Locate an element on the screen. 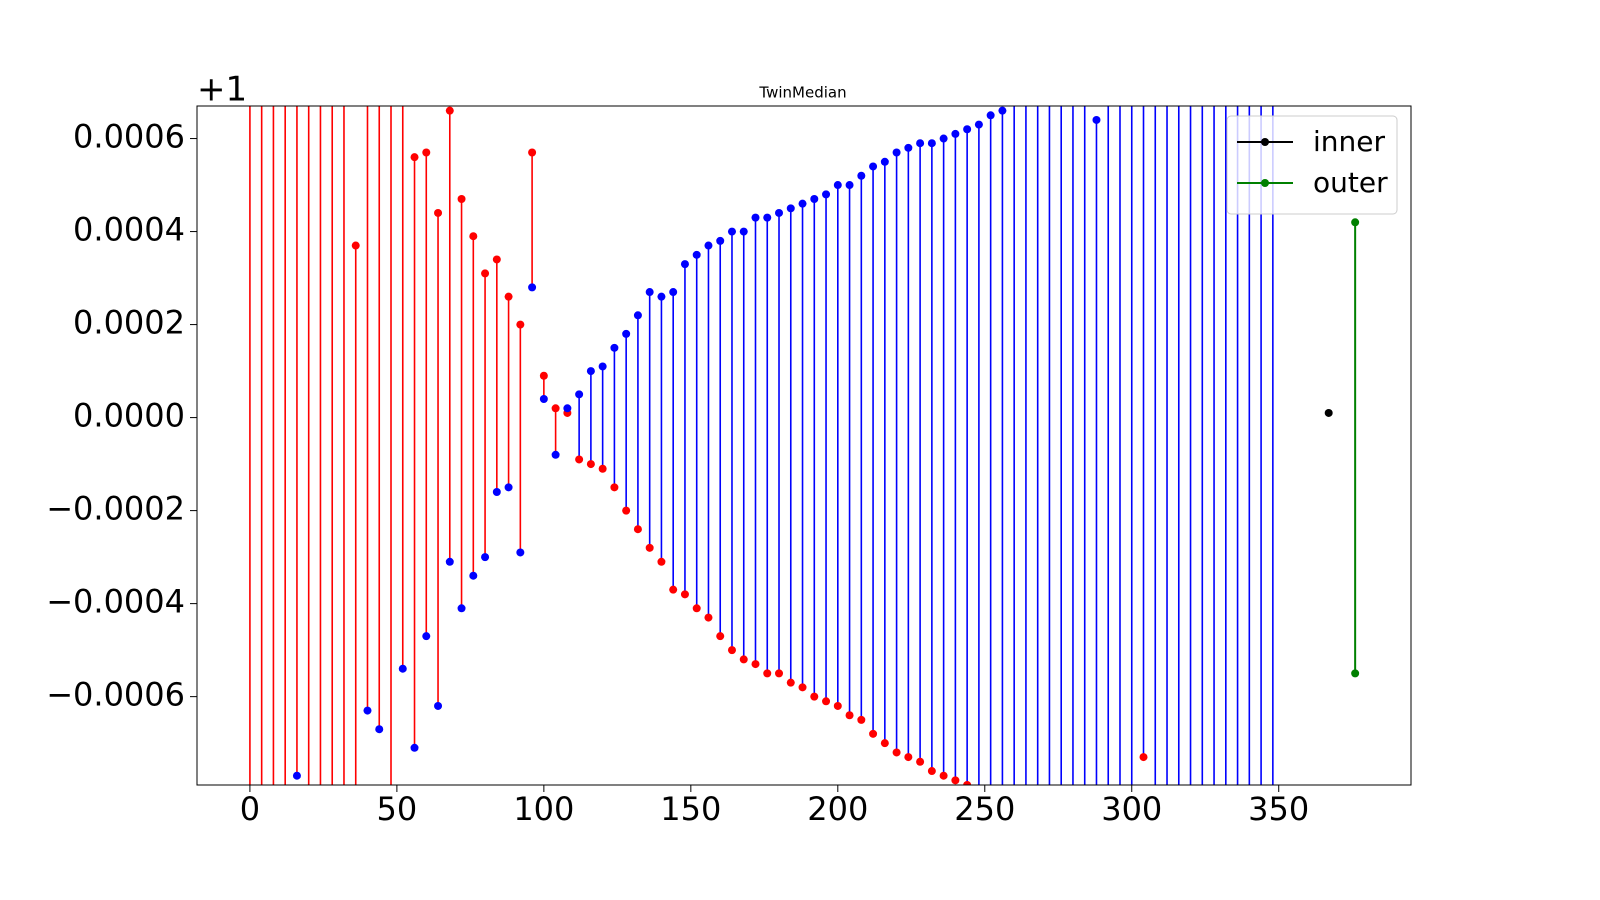 The image size is (1600, 900). y-tick-label: 0.0000 is located at coordinates (129, 416).